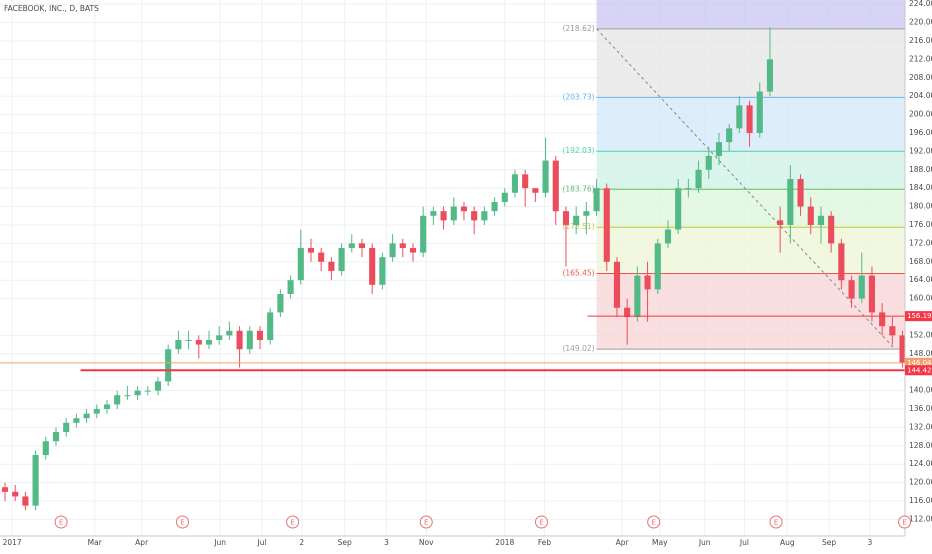 The image size is (932, 554). What do you see at coordinates (426, 542) in the screenshot?
I see `x-tick-label: Nov` at bounding box center [426, 542].